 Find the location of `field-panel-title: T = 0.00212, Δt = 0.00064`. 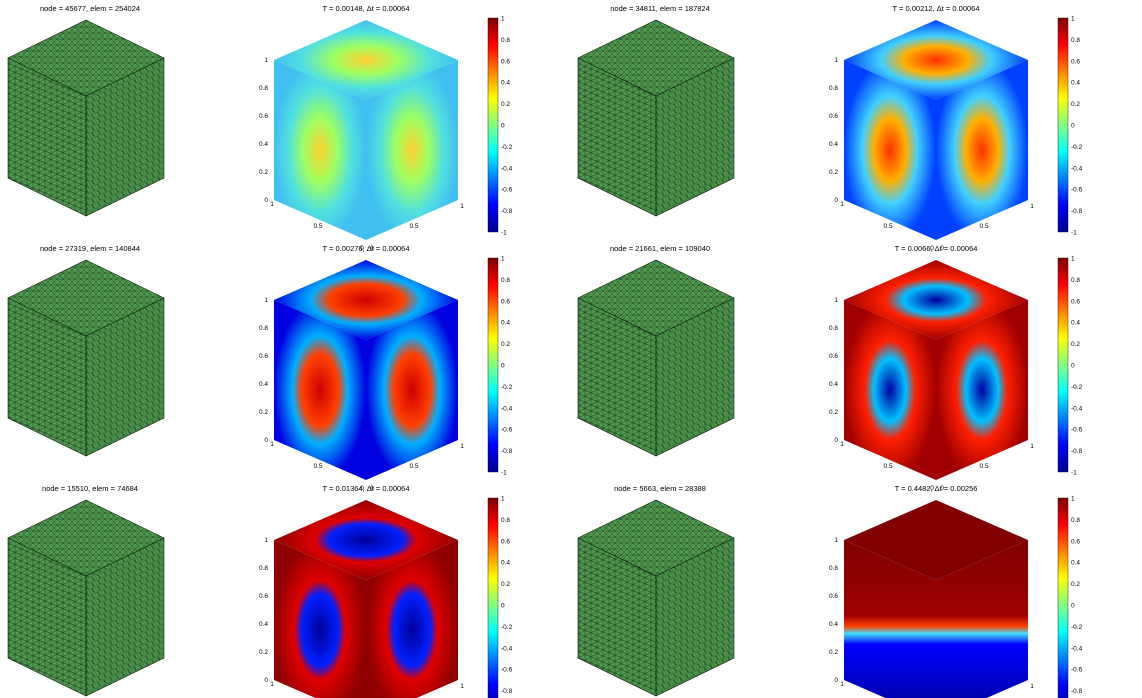

field-panel-title: T = 0.00212, Δt = 0.00064 is located at coordinates (936, 8).